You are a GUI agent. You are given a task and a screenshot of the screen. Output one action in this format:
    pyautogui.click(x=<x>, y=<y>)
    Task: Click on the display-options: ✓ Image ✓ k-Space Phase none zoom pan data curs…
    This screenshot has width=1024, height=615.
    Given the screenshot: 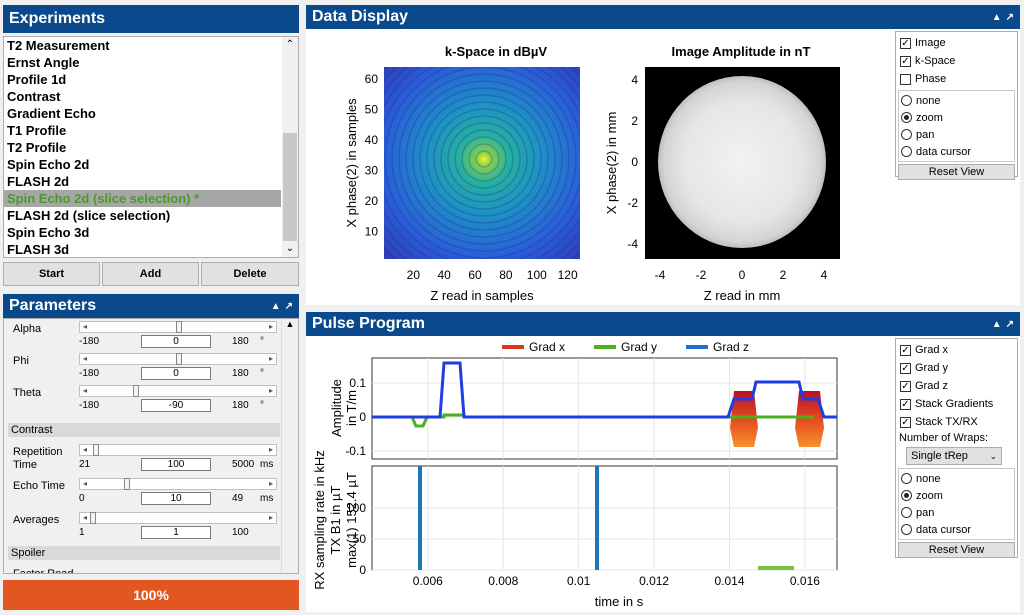 What is the action you would take?
    pyautogui.click(x=956, y=105)
    